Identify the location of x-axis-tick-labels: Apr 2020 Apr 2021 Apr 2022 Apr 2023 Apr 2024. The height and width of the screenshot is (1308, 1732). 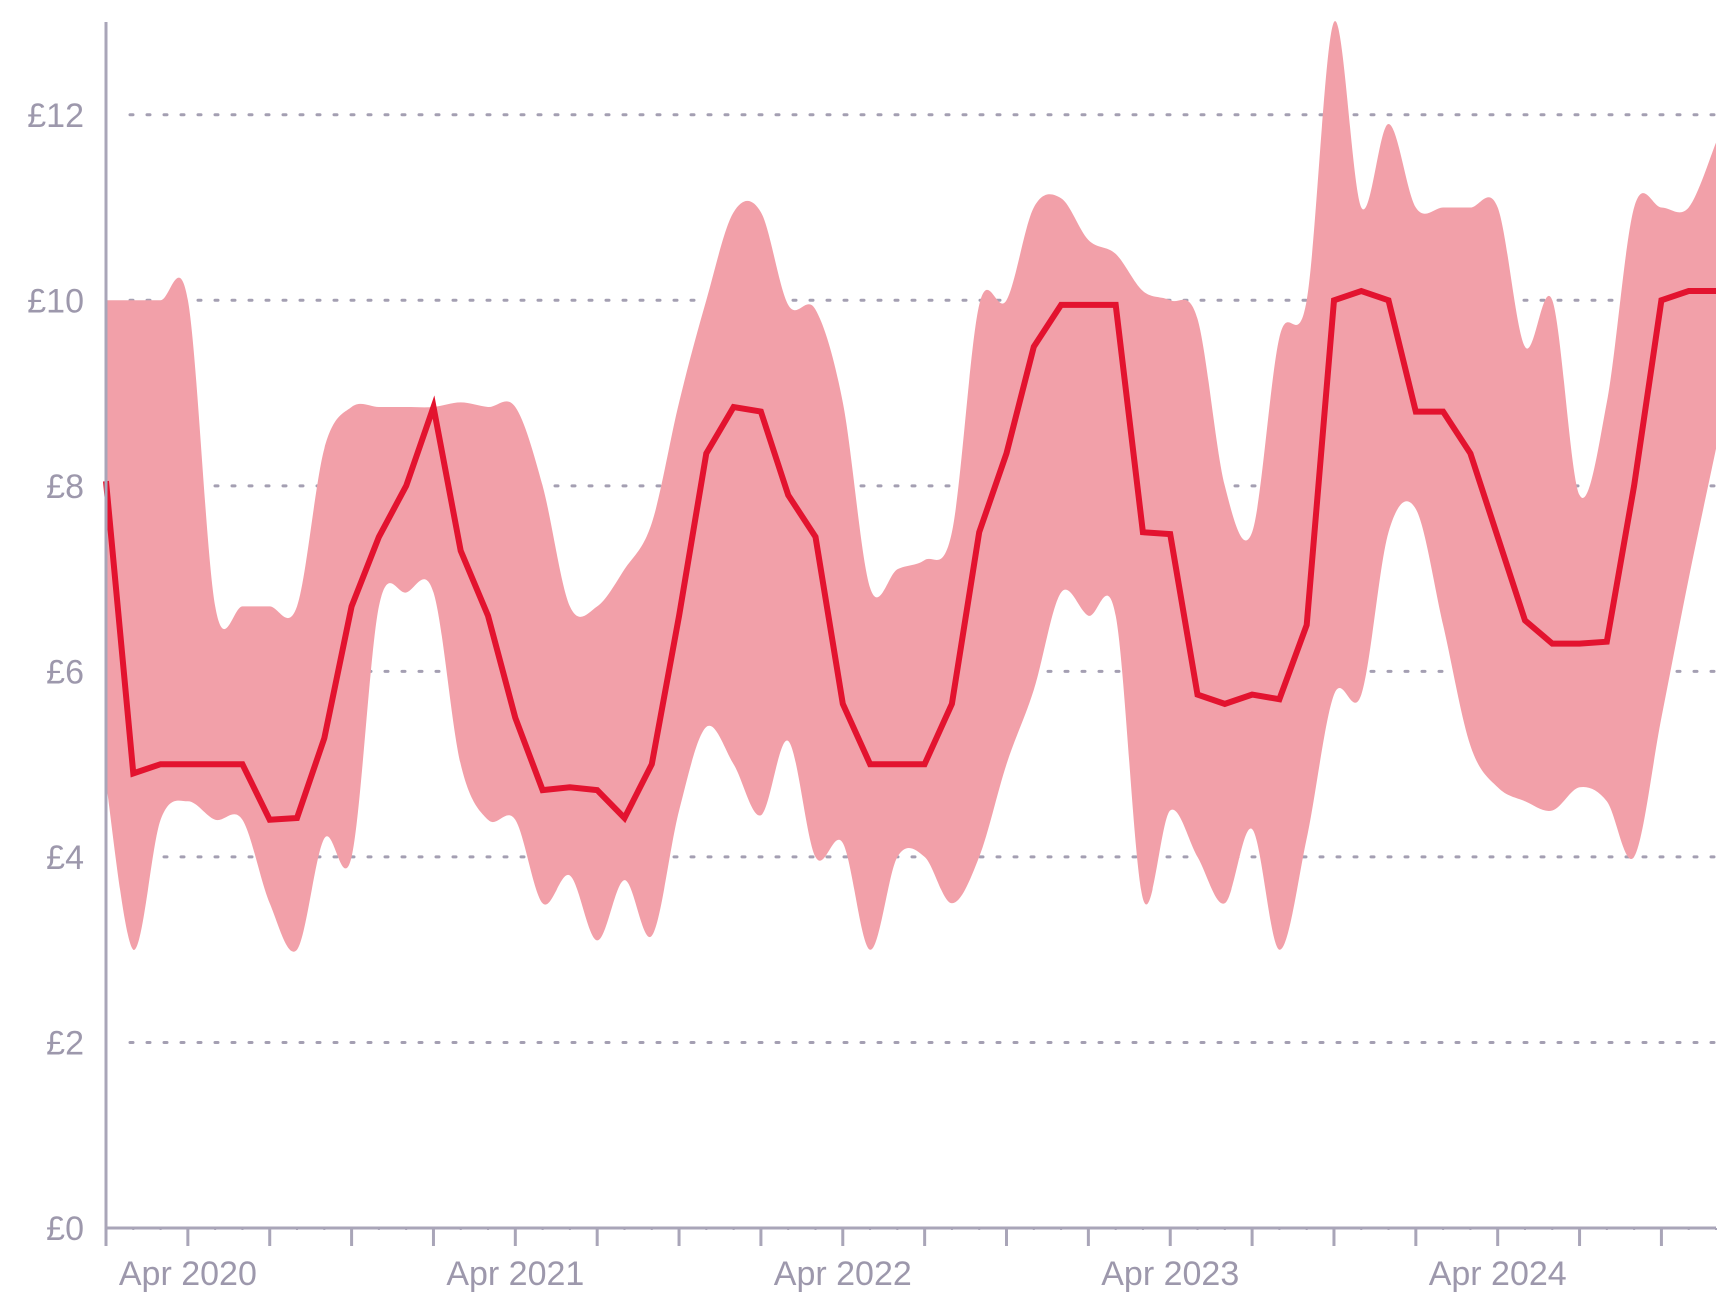
(843, 1274).